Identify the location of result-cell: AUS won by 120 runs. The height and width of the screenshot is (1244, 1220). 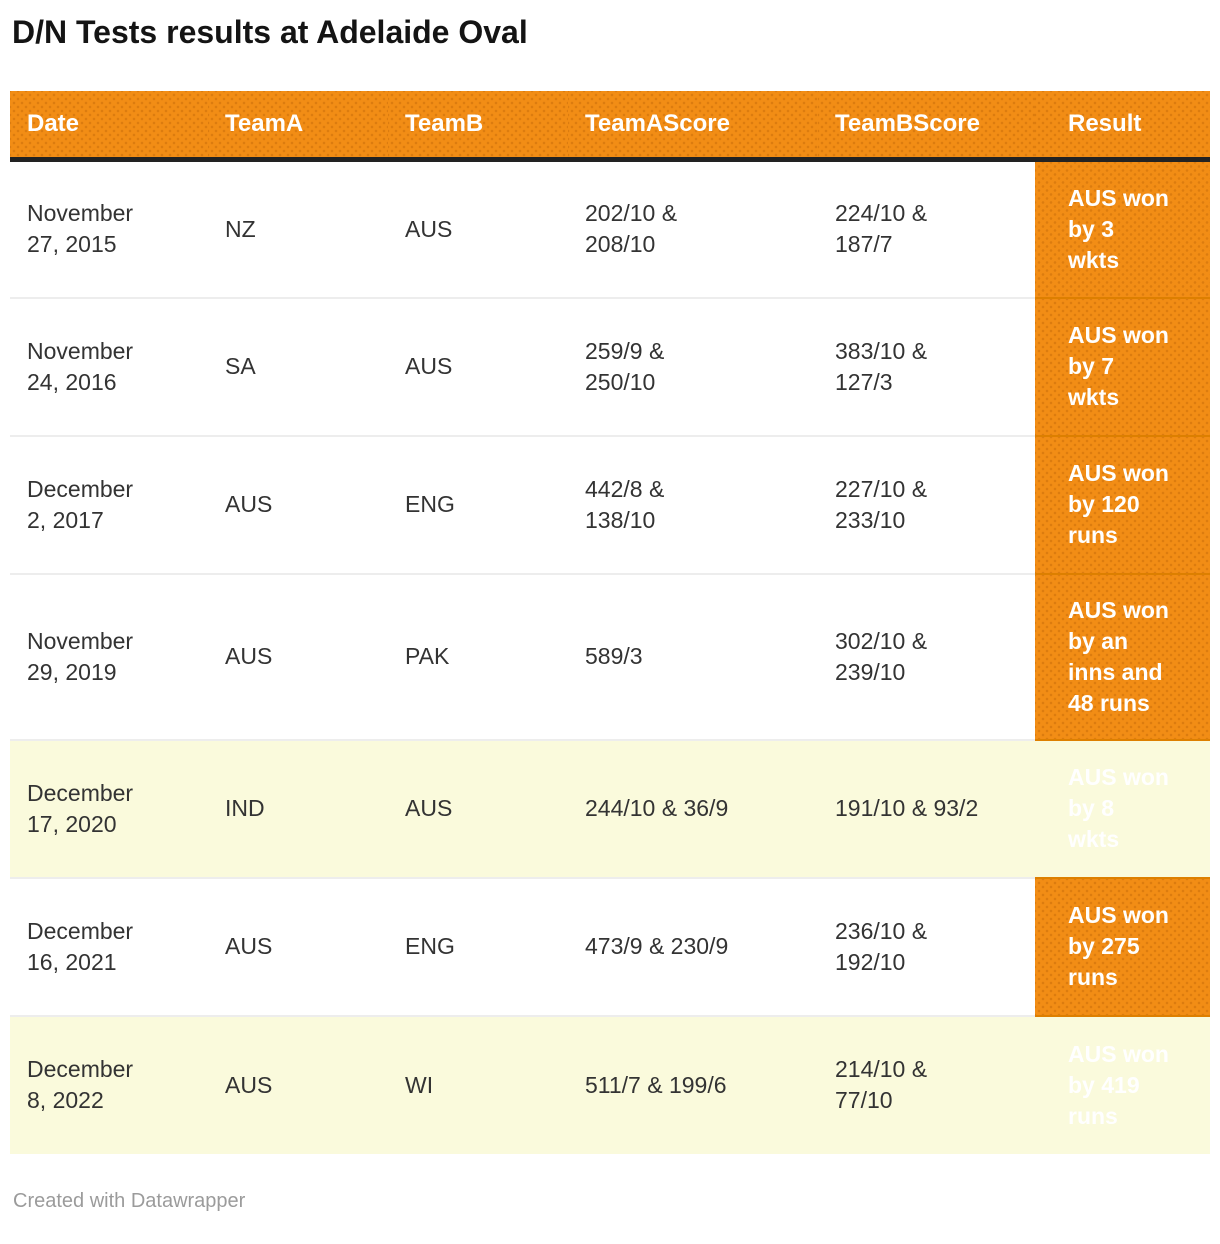
(1122, 504).